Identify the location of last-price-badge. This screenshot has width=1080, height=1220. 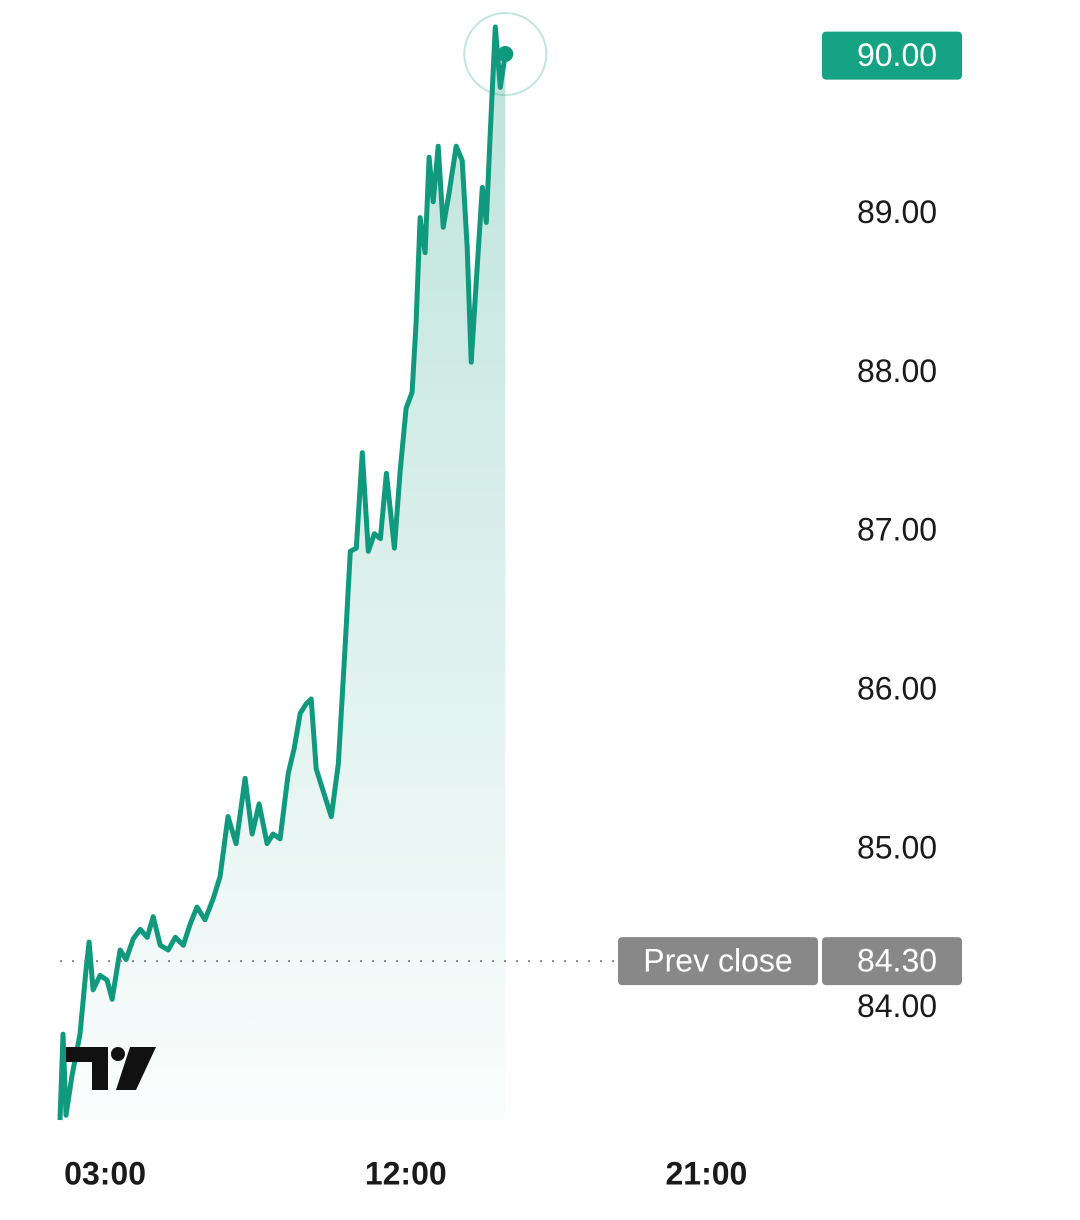
(892, 55).